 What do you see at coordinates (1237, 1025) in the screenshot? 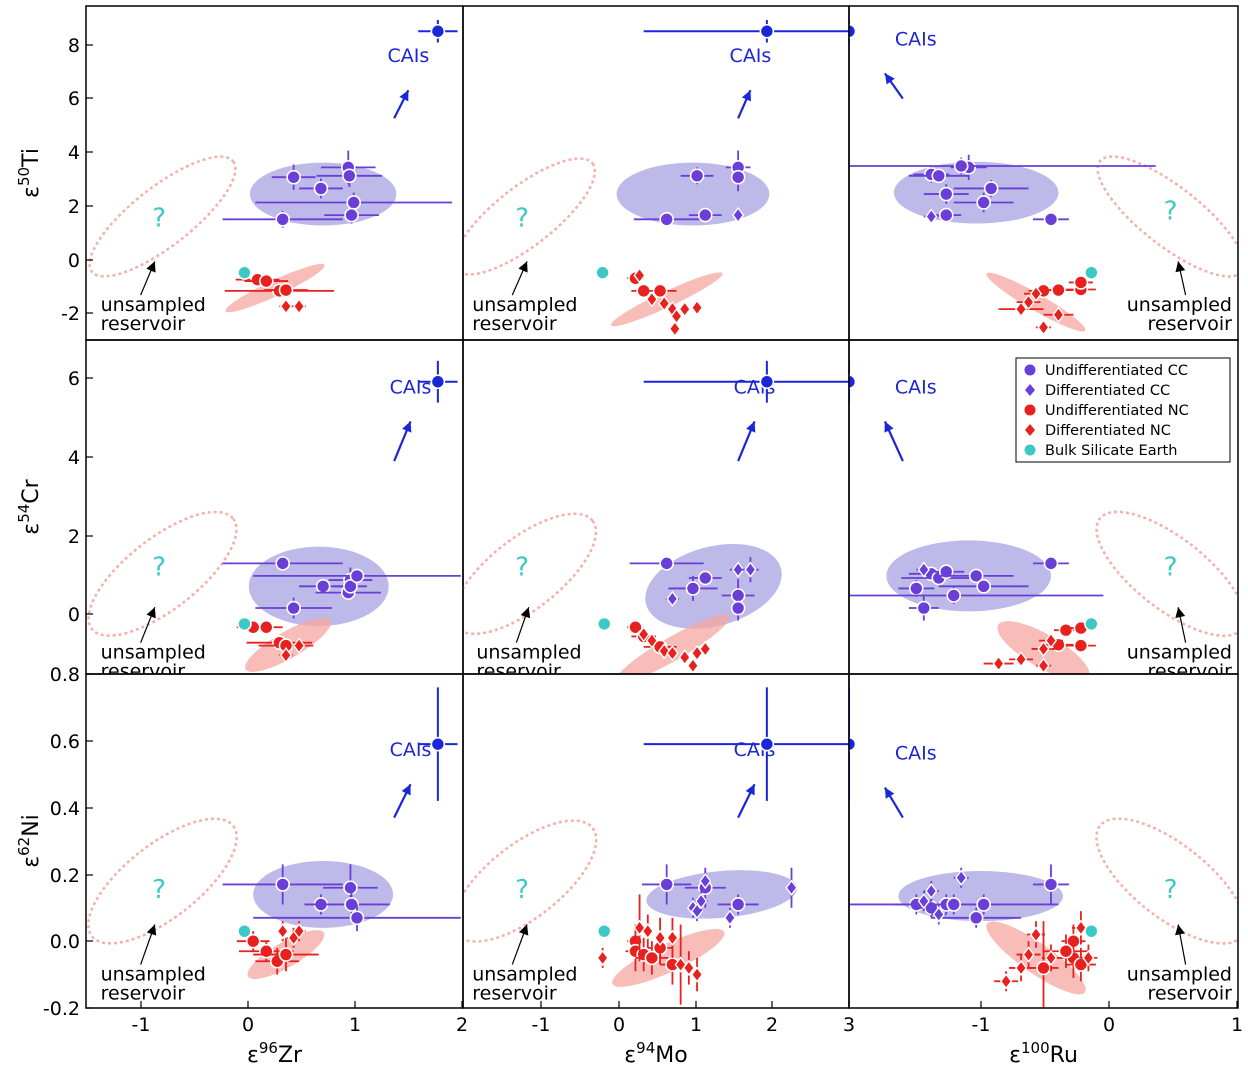
I see `x-tick-label: 1` at bounding box center [1237, 1025].